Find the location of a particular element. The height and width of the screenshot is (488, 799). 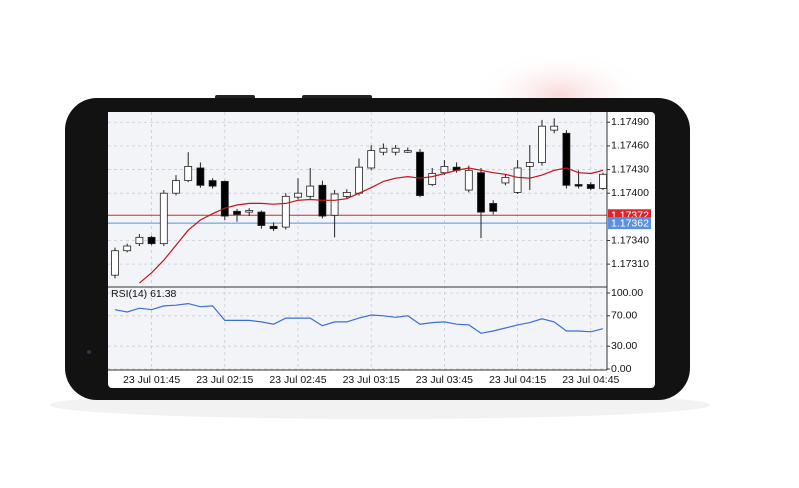

x-tick-label: 23 Jul 02:45 is located at coordinates (297, 380).